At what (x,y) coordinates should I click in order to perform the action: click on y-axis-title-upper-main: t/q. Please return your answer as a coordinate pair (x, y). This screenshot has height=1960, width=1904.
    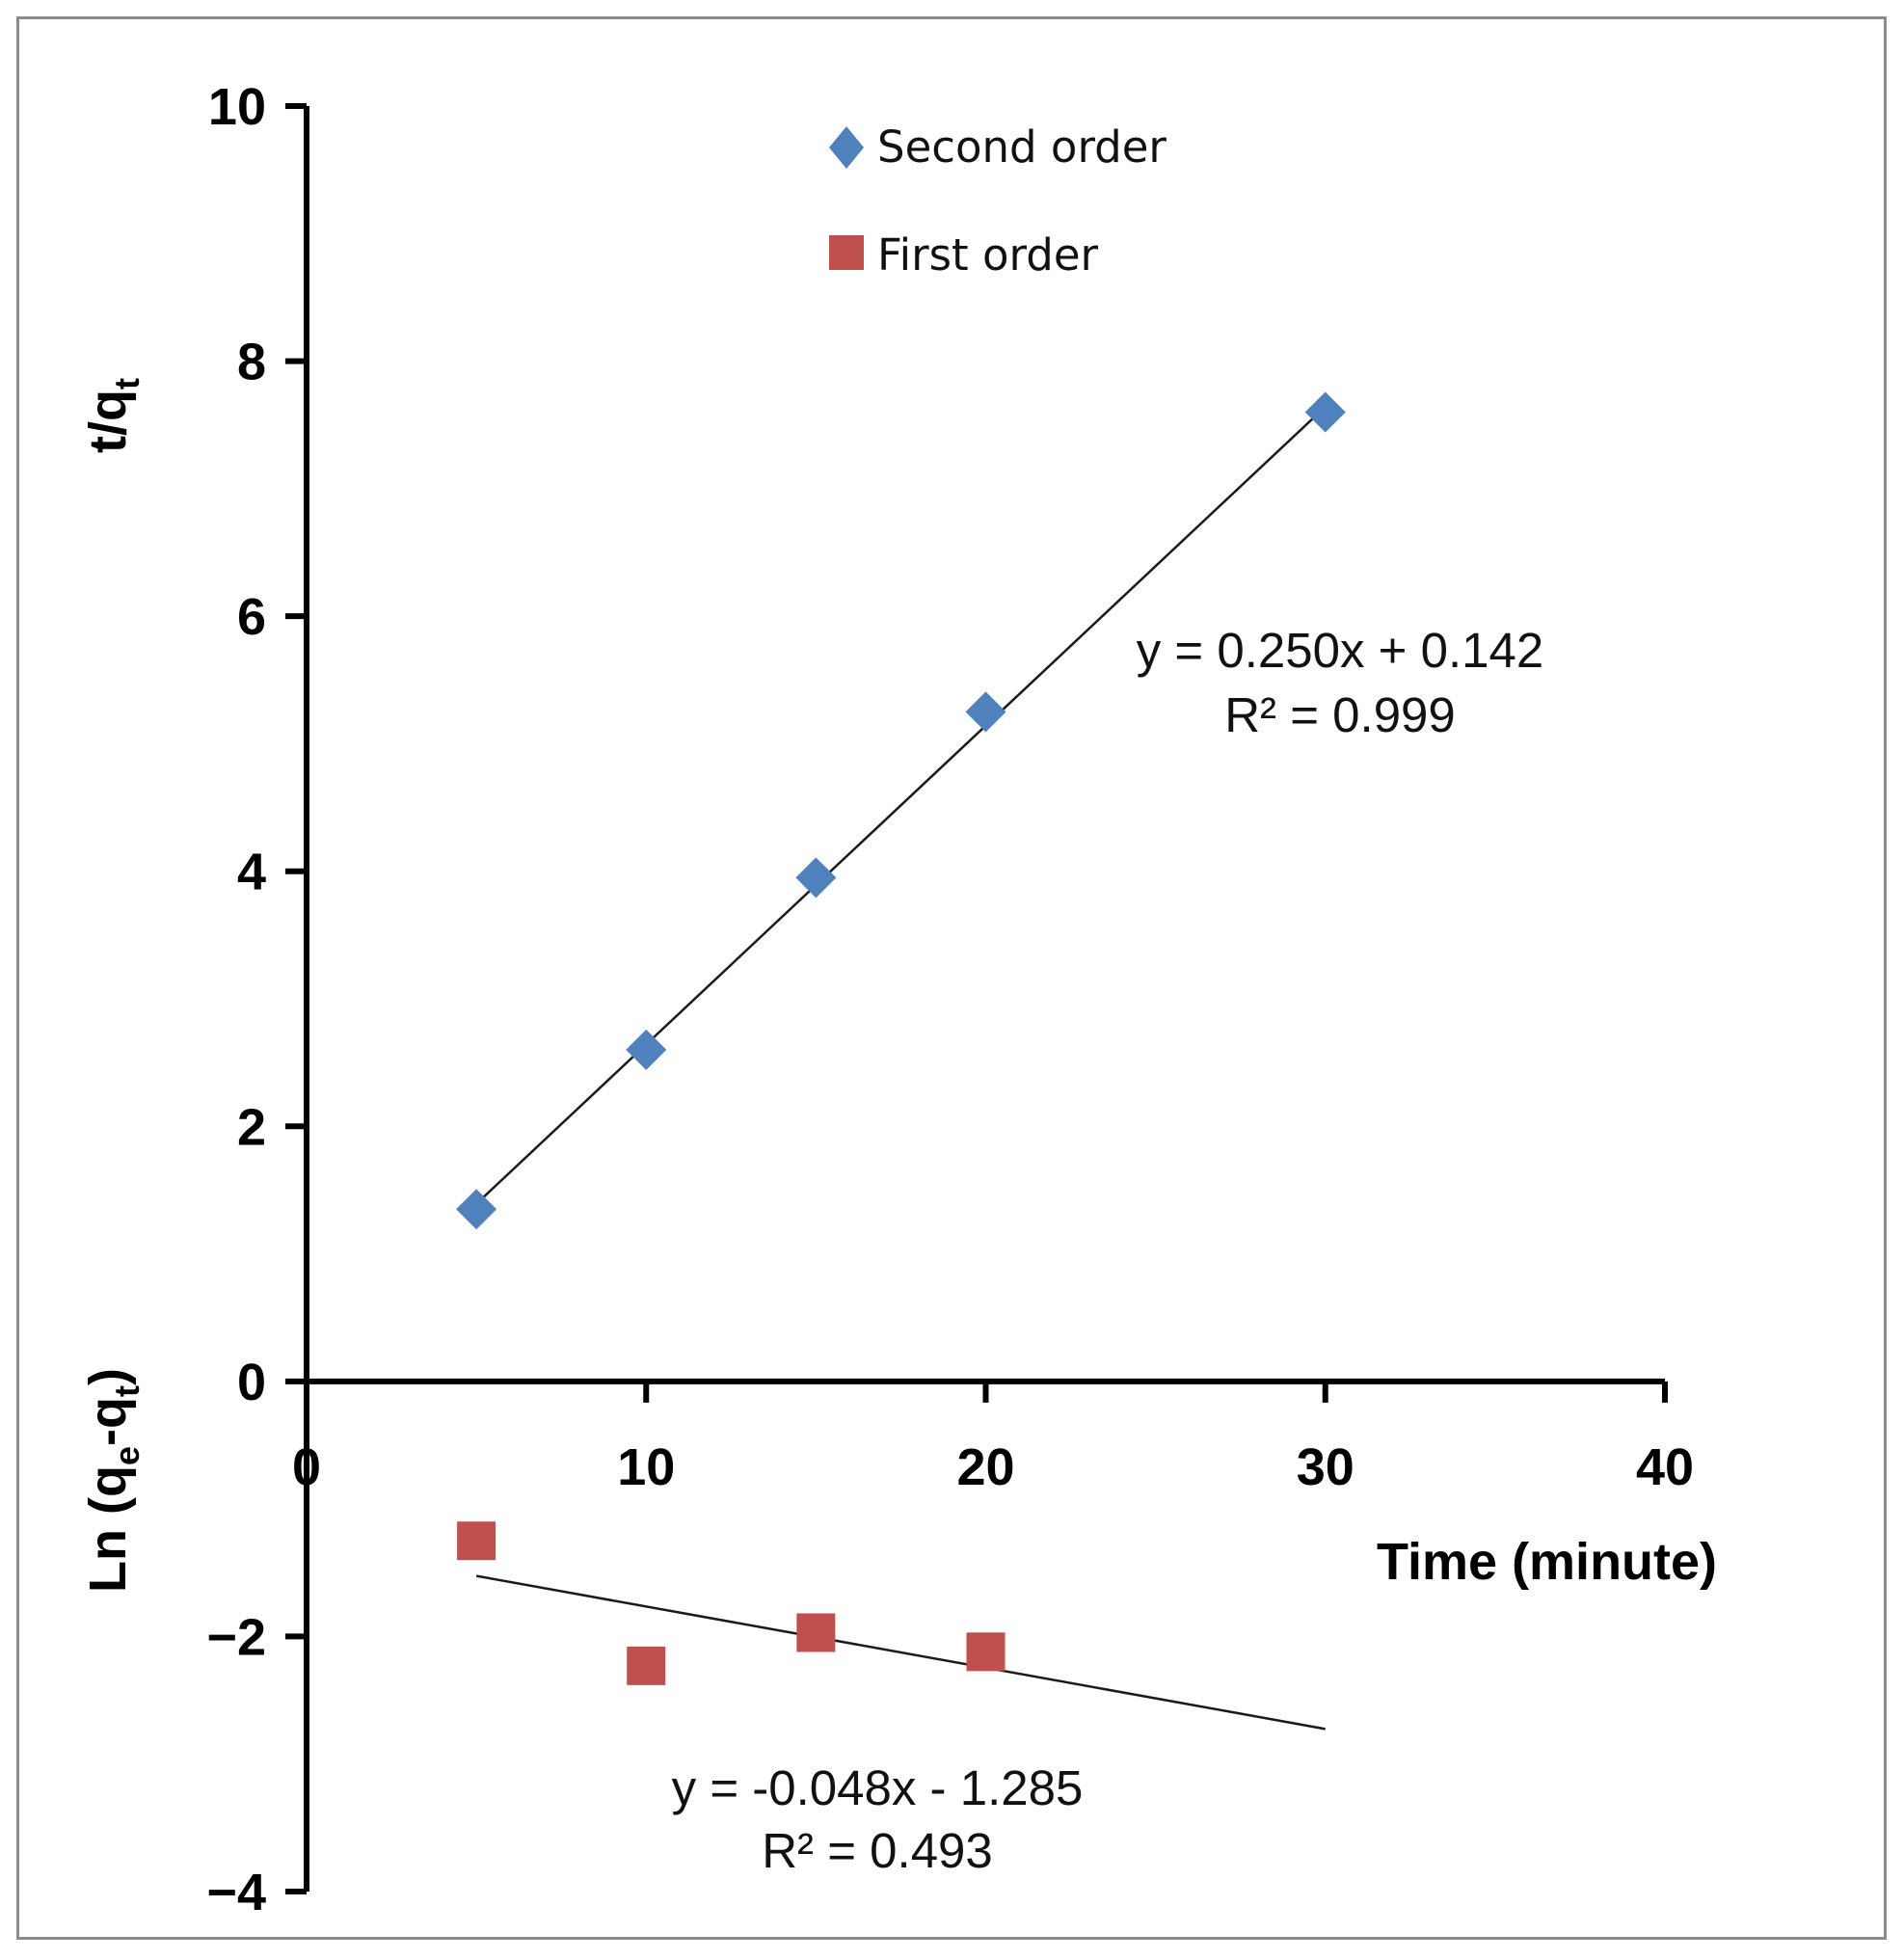
    Looking at the image, I should click on (108, 421).